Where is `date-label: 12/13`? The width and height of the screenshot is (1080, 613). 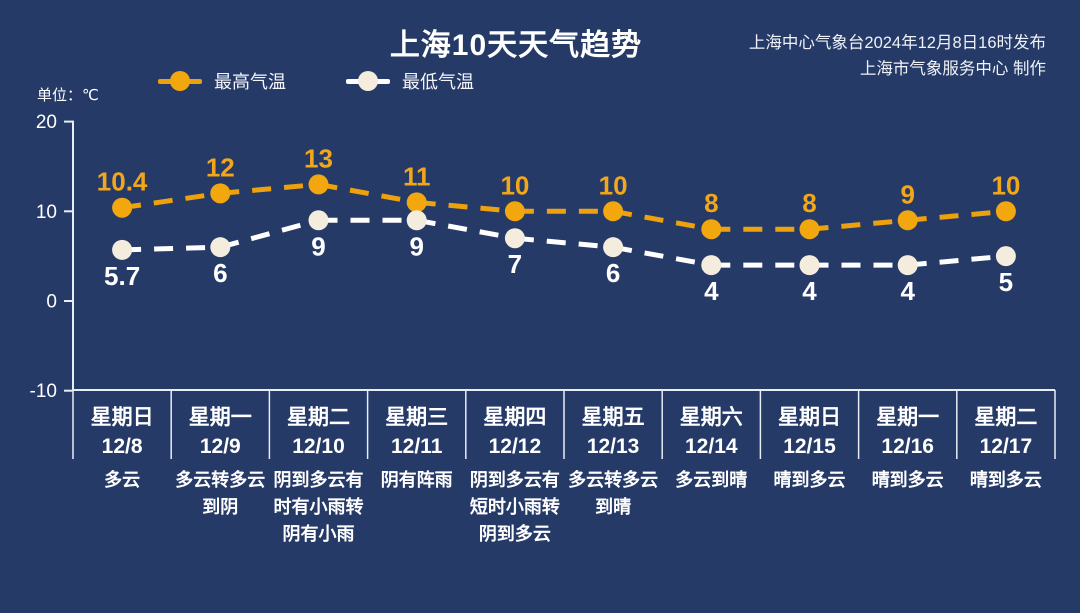
date-label: 12/13 is located at coordinates (613, 446).